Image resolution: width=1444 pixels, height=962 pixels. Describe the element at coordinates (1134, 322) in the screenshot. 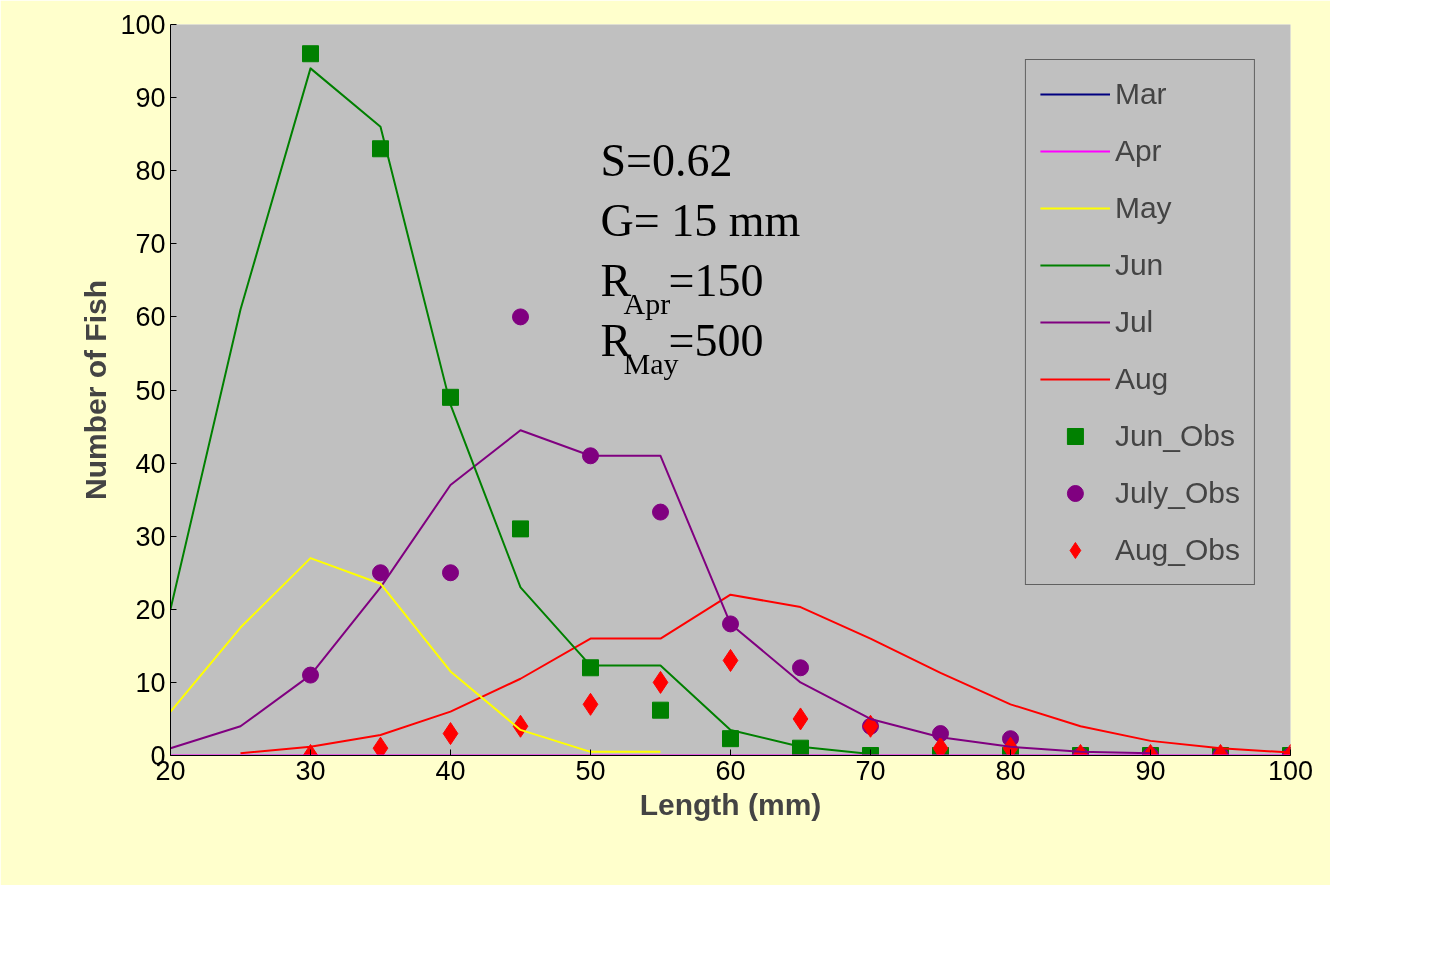

I see `legend-label: Jul` at that location.